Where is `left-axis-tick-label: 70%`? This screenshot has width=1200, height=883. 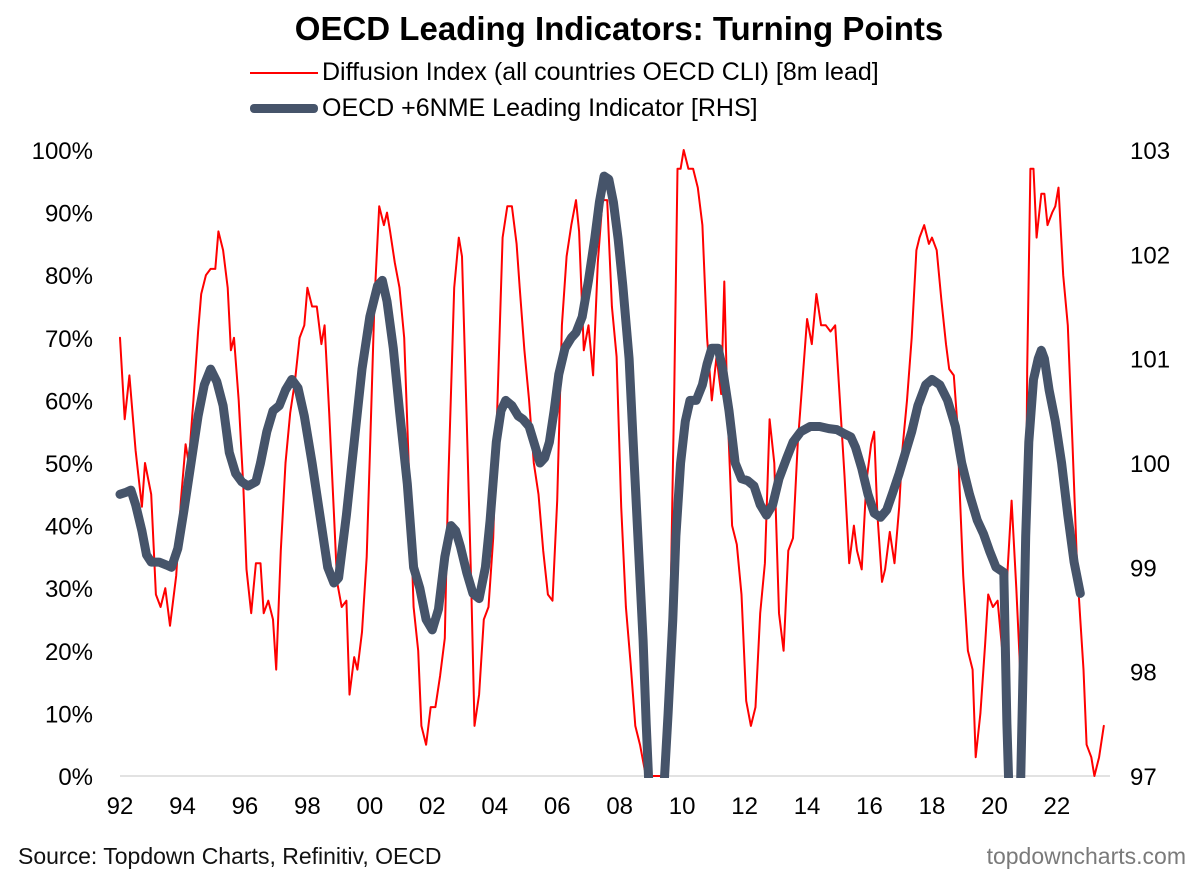
left-axis-tick-label: 70% is located at coordinates (69, 339).